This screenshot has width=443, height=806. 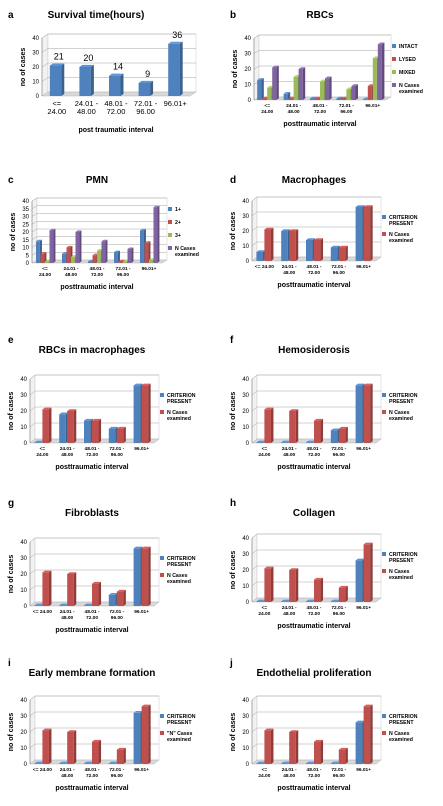 What do you see at coordinates (233, 570) in the screenshot?
I see `y-axis-label: no of cases` at bounding box center [233, 570].